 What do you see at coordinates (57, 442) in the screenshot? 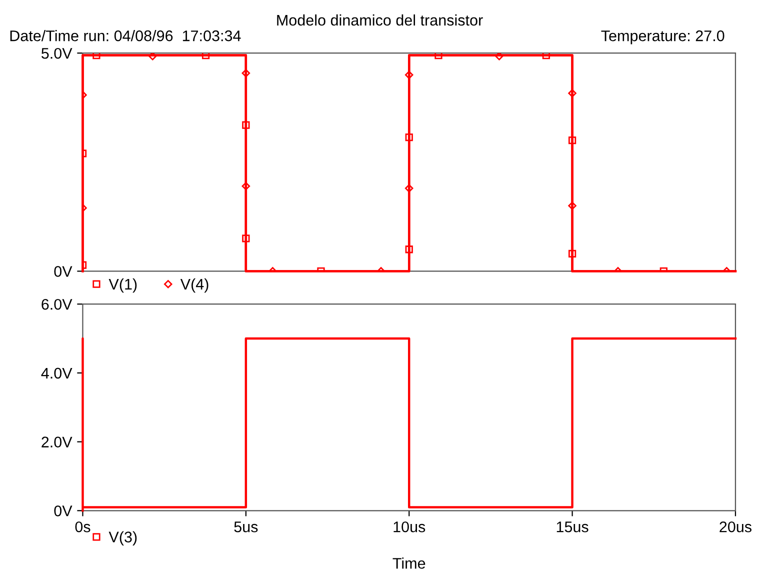
I see `y-tick-label: 2.0V` at bounding box center [57, 442].